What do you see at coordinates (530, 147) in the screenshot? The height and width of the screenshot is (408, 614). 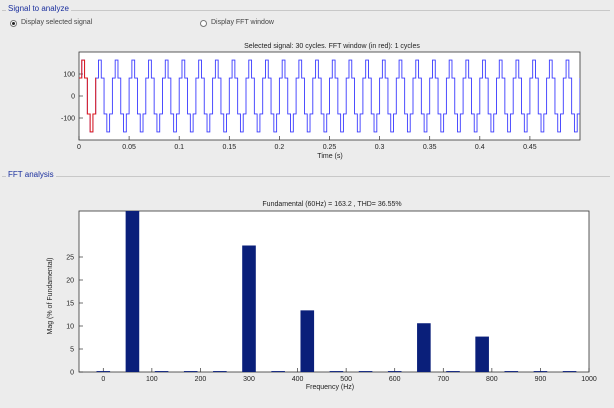 I see `signal-xtick-label: 0.45` at bounding box center [530, 147].